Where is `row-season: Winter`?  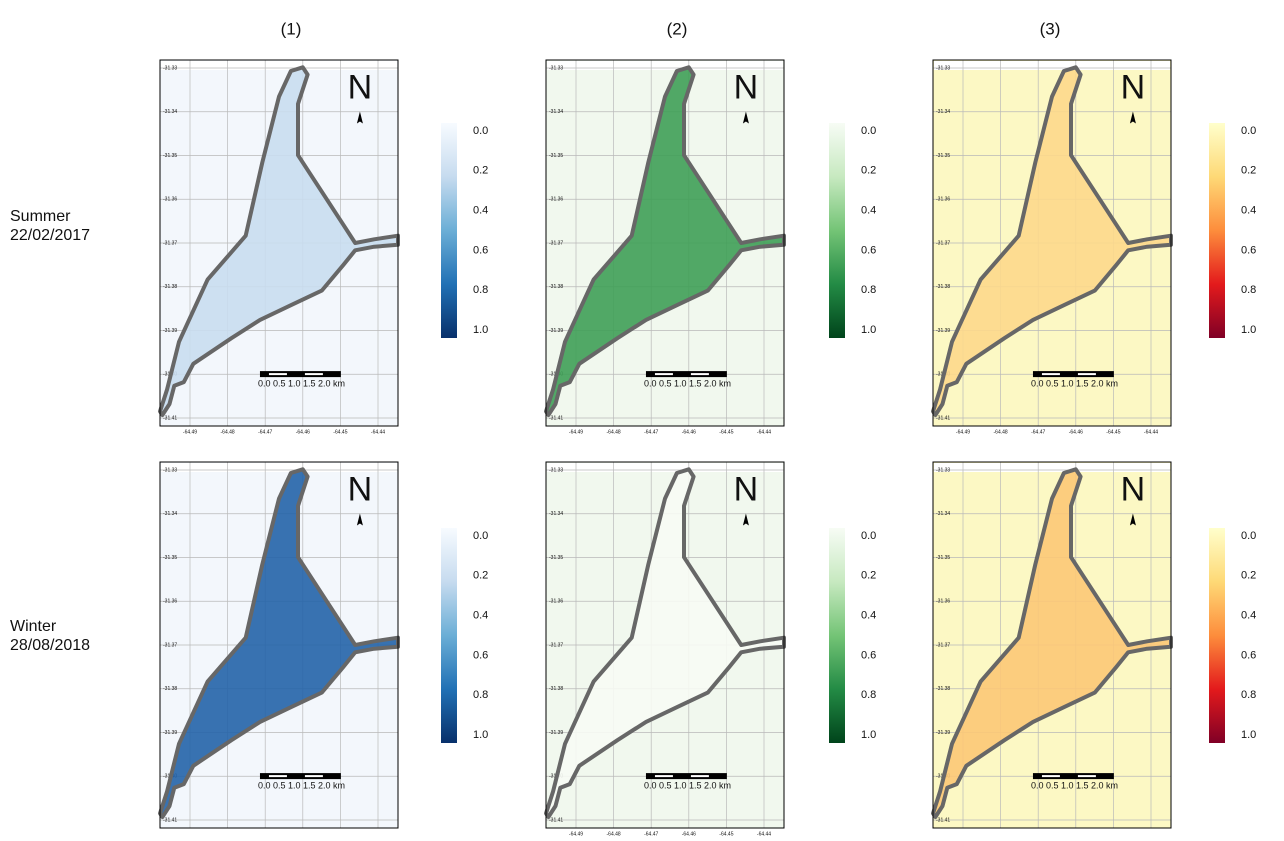 row-season: Winter is located at coordinates (33, 626).